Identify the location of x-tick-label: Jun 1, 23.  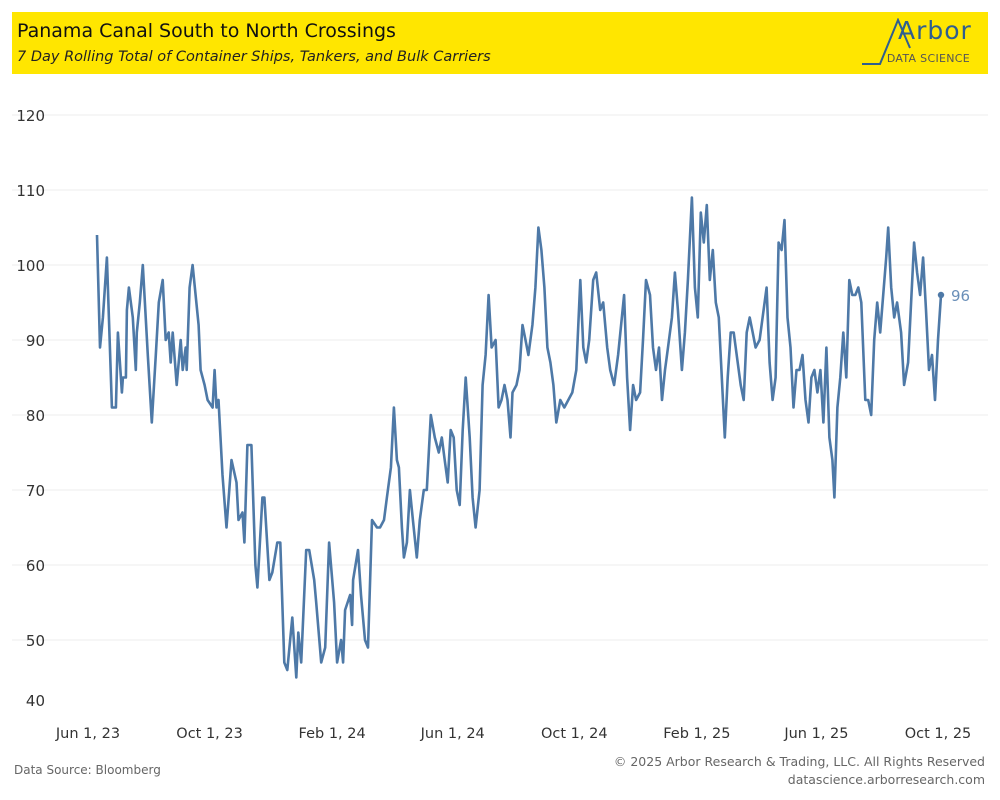
(87, 734).